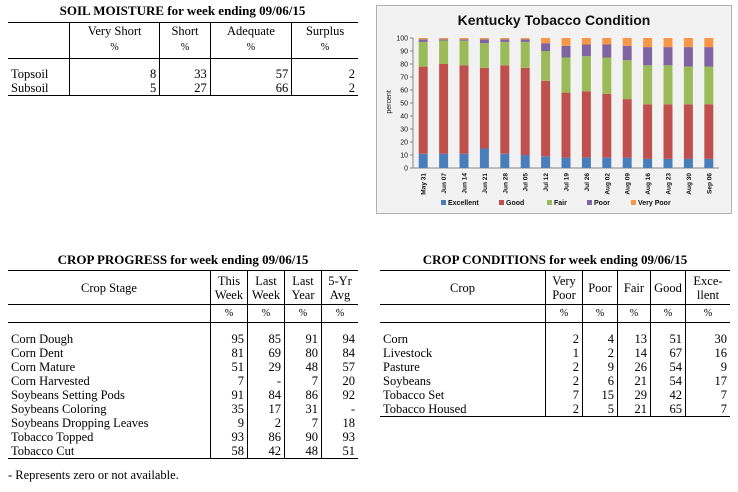  What do you see at coordinates (303, 352) in the screenshot?
I see `value-cell: 80` at bounding box center [303, 352].